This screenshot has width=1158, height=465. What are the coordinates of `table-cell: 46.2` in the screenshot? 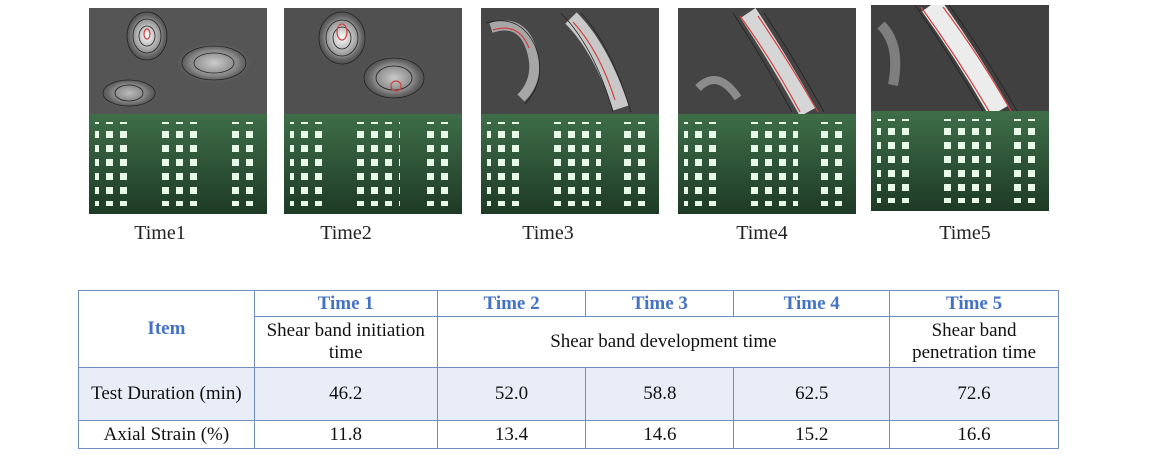 It's located at (345, 394).